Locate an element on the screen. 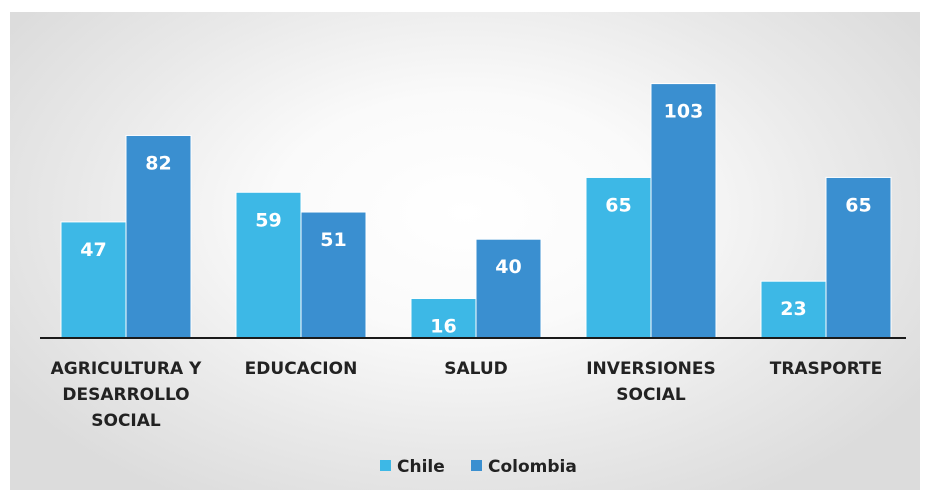 The width and height of the screenshot is (930, 500). legend-swatch-chile is located at coordinates (385, 465).